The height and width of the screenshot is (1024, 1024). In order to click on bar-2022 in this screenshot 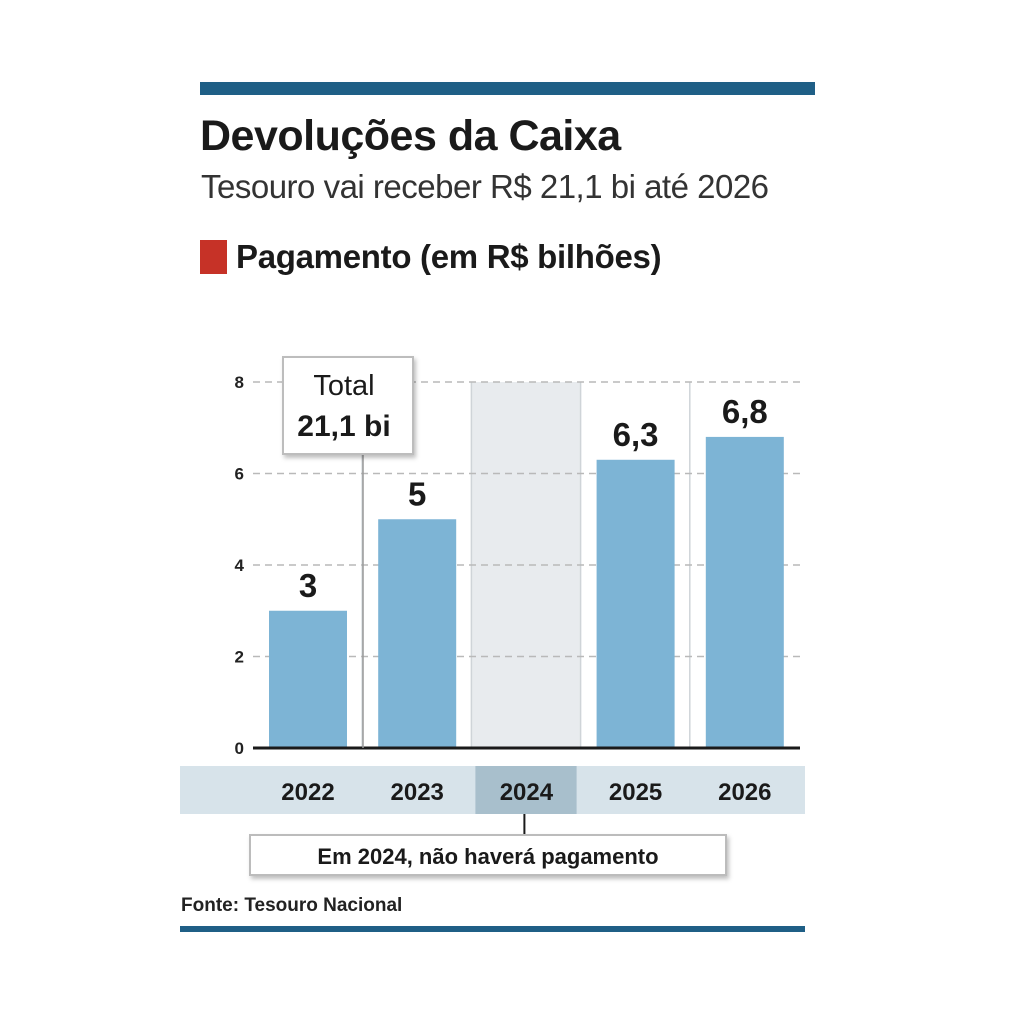, I will do `click(308, 679)`.